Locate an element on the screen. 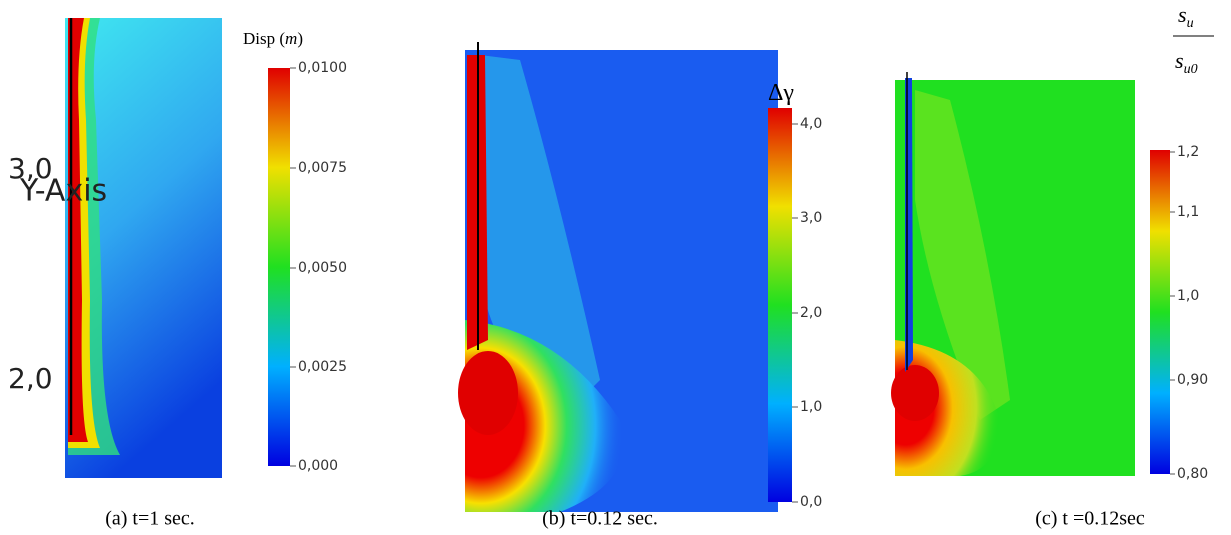 This screenshot has height=535, width=1231. tick-label: 0,0025 is located at coordinates (322, 367).